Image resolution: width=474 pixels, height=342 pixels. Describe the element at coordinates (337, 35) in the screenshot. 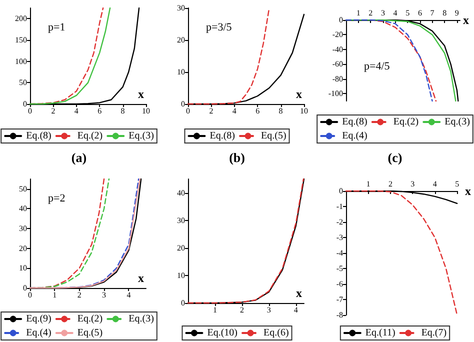

I see `y-tick-label: -20` at that location.